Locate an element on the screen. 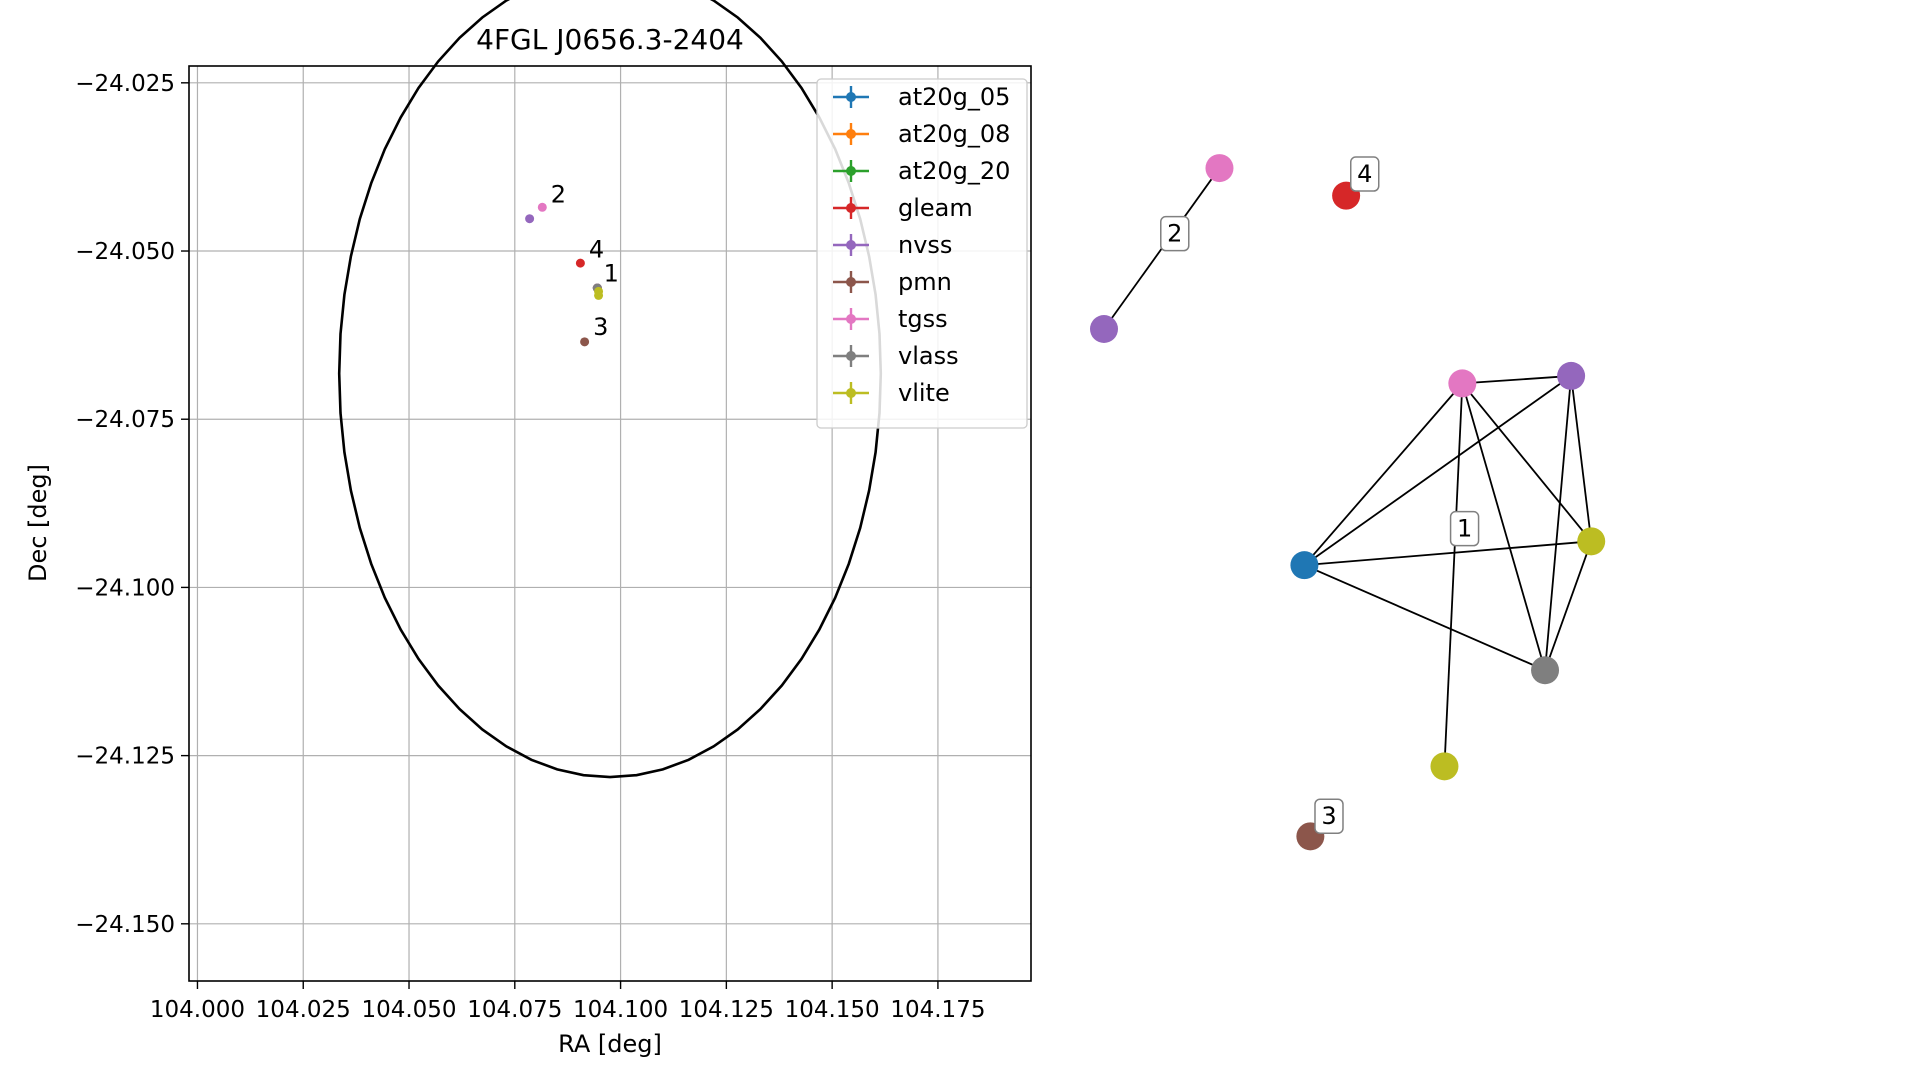 This screenshot has height=1080, width=1919. x-tick-label: 104.175 is located at coordinates (937, 1010).